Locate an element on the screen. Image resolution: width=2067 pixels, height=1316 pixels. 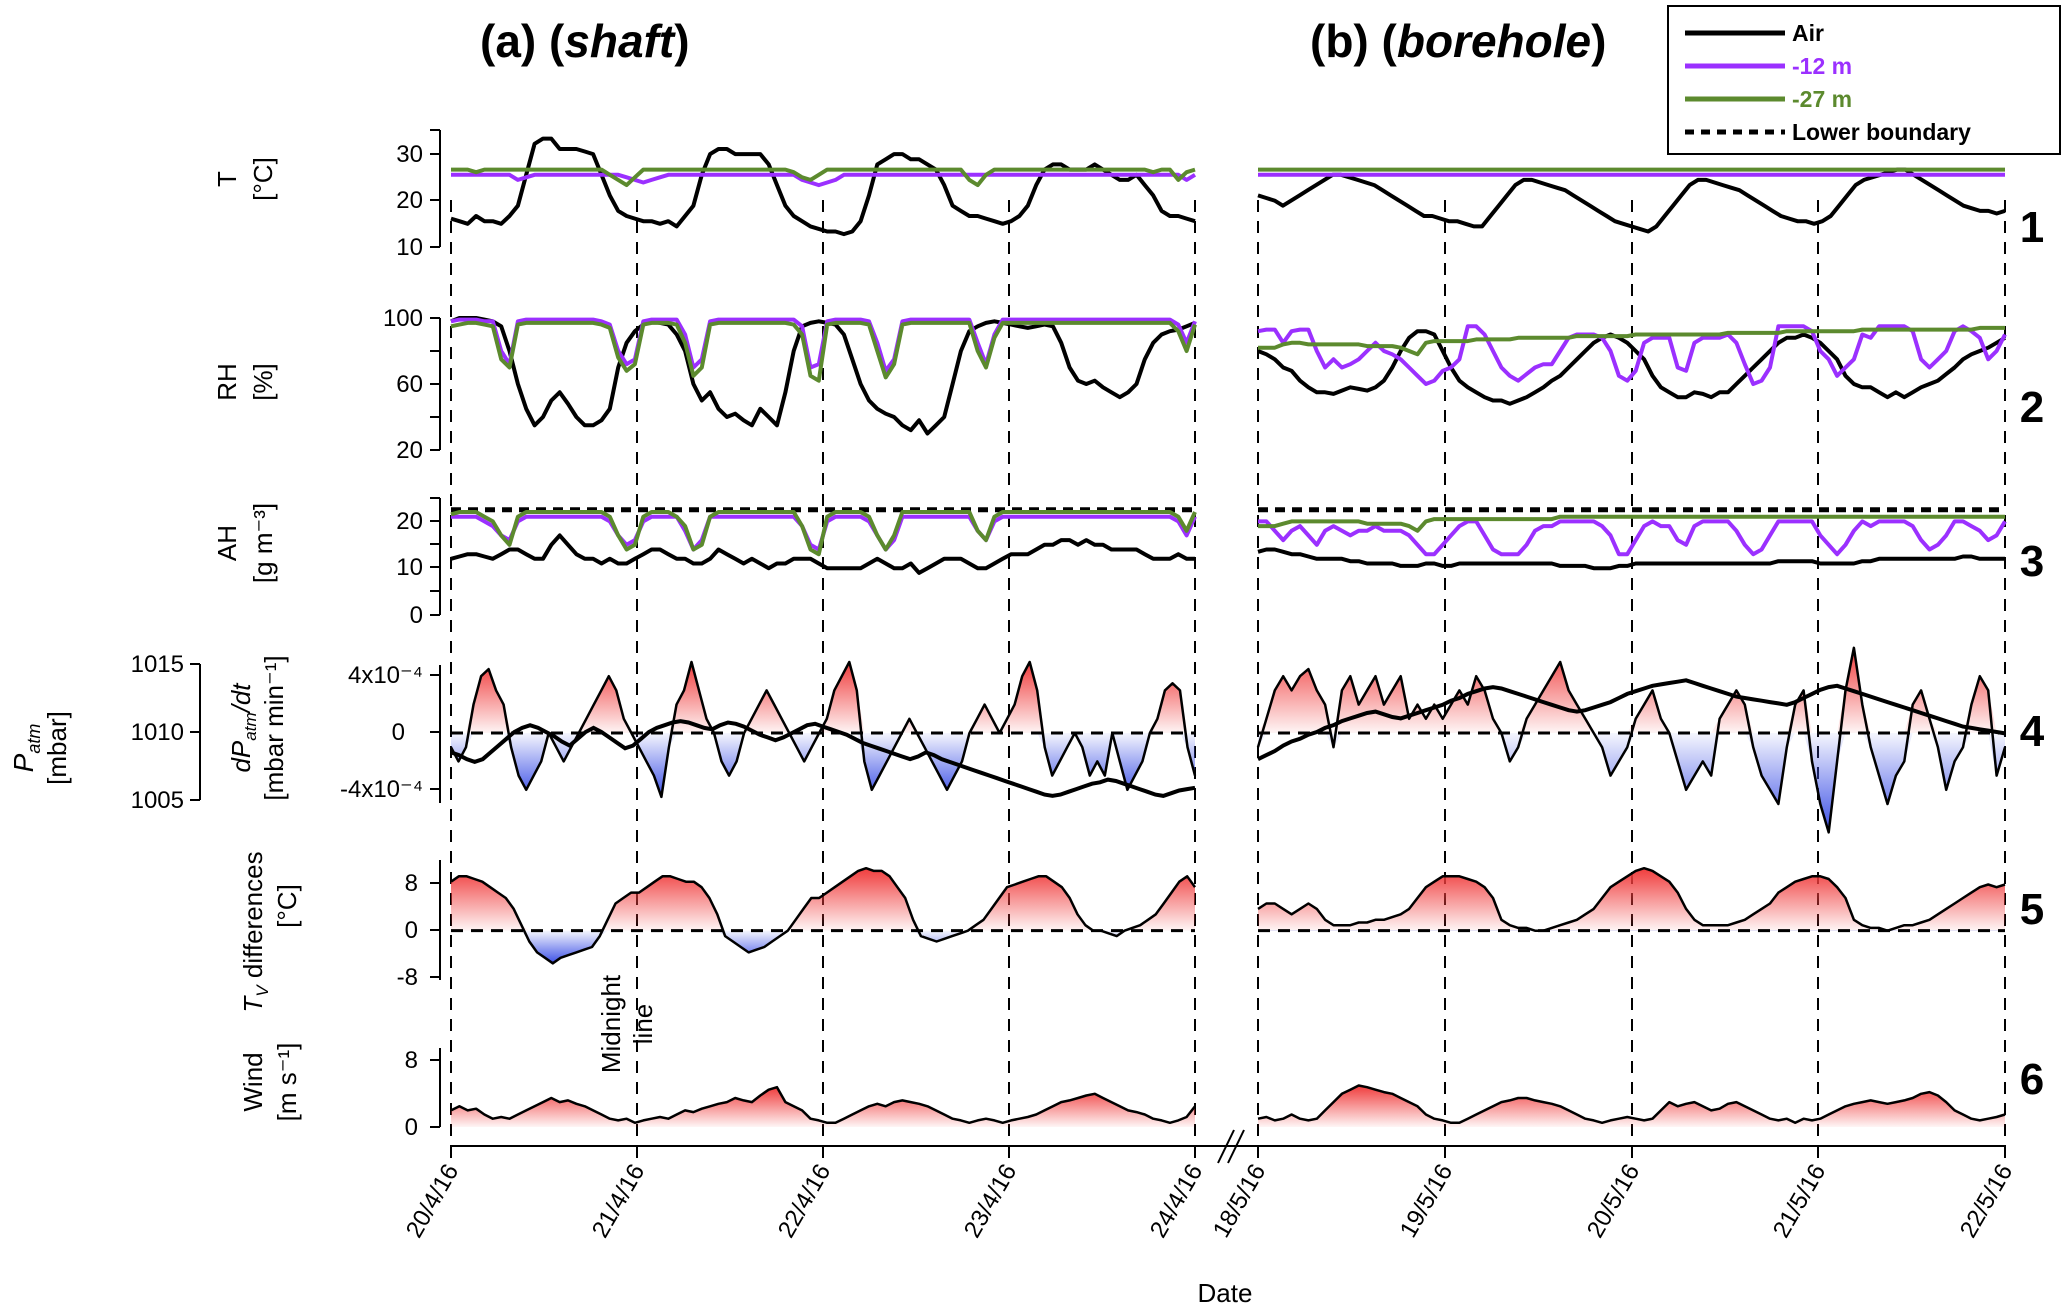
panel-5-number: 5 is located at coordinates (2032, 909).